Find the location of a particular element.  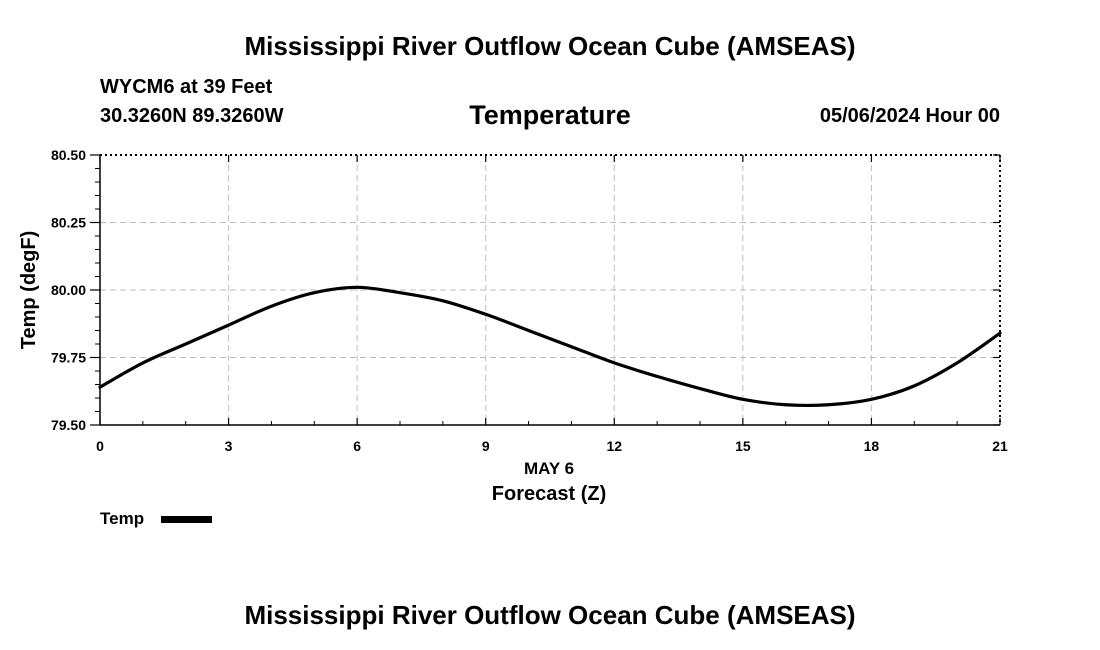

x-tick-label: 21 is located at coordinates (1000, 446).